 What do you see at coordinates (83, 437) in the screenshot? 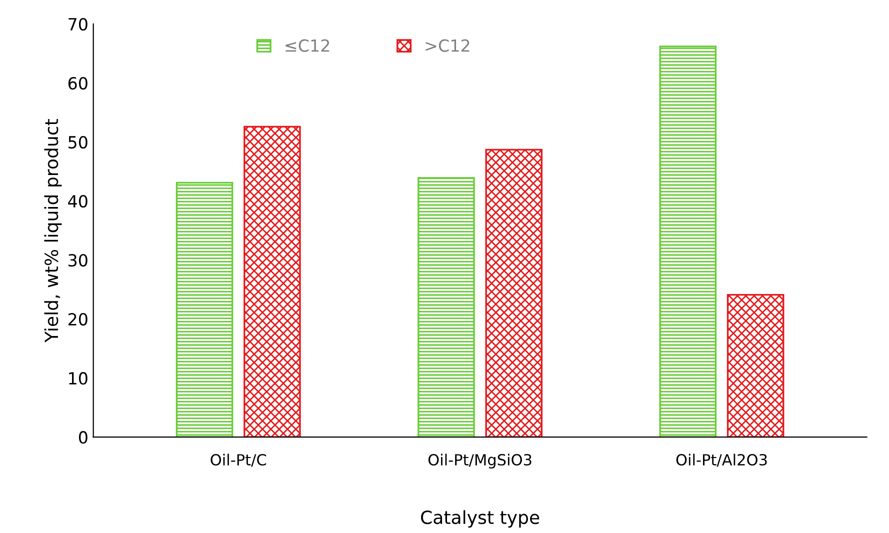
I see `y-tick-label: 0` at bounding box center [83, 437].